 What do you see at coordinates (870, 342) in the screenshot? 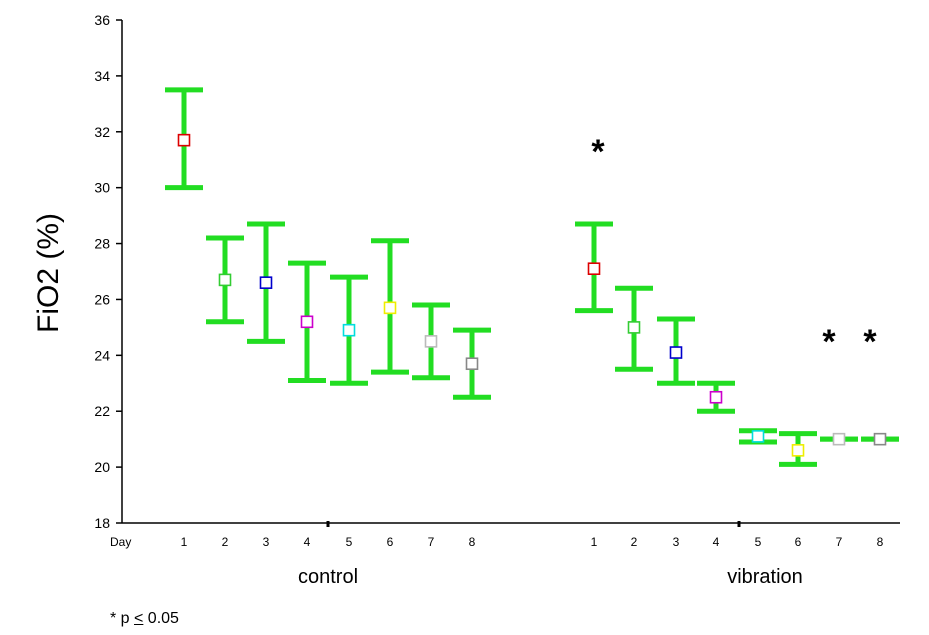
I see `significance-star-vibration-day-8: *` at bounding box center [870, 342].